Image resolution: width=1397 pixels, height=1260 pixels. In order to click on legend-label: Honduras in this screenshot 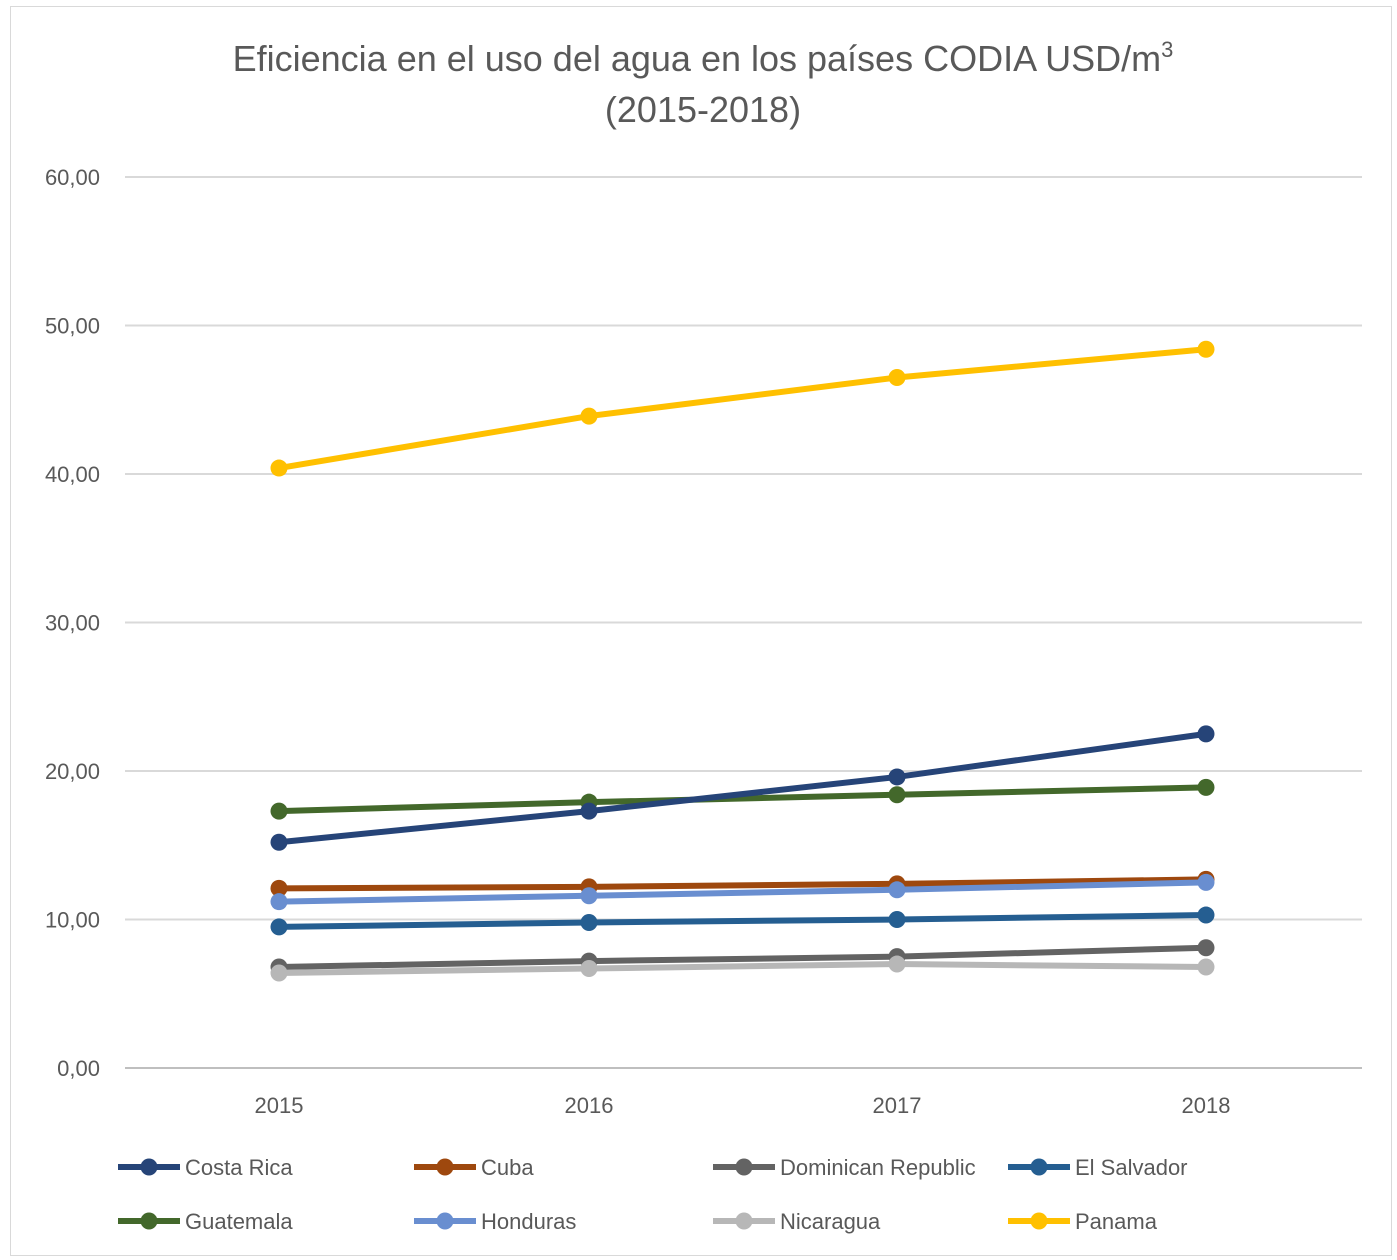, I will do `click(528, 1221)`.